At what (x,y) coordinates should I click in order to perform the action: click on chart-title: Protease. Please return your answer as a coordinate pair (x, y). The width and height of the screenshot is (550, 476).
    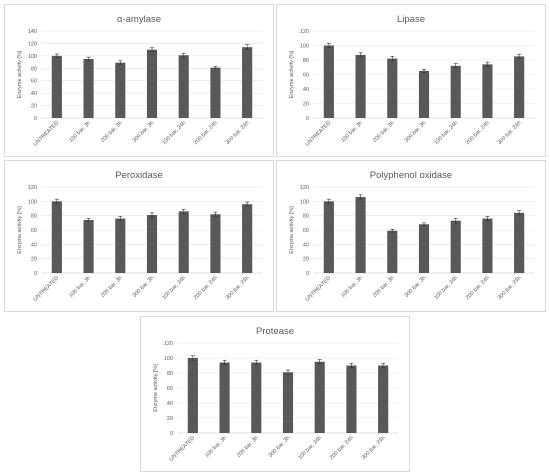
    Looking at the image, I should click on (275, 331).